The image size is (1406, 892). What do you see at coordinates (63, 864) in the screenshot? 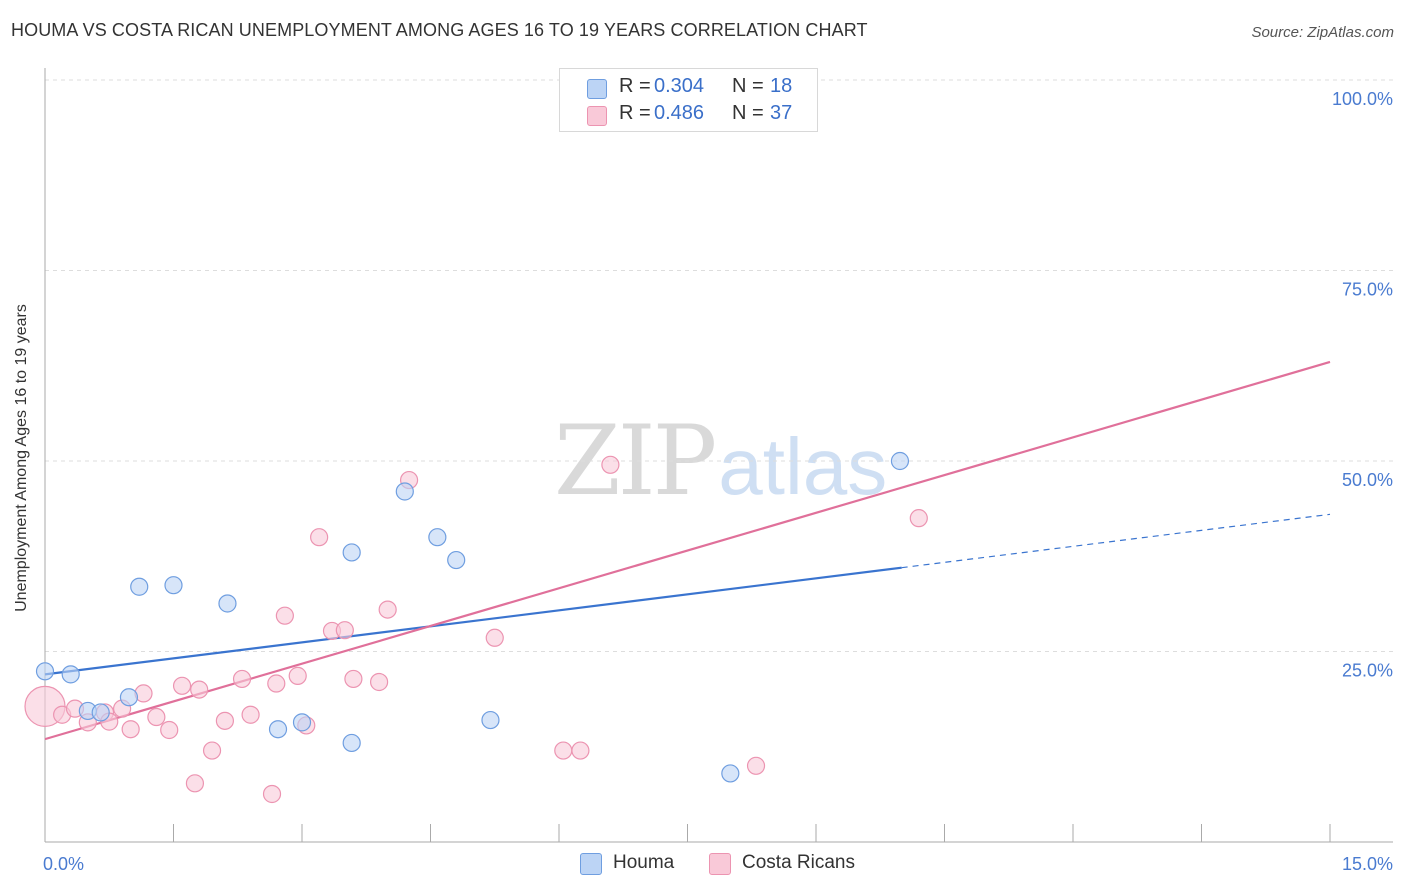
I see `x-tick-label-min: 0.0%` at bounding box center [63, 864].